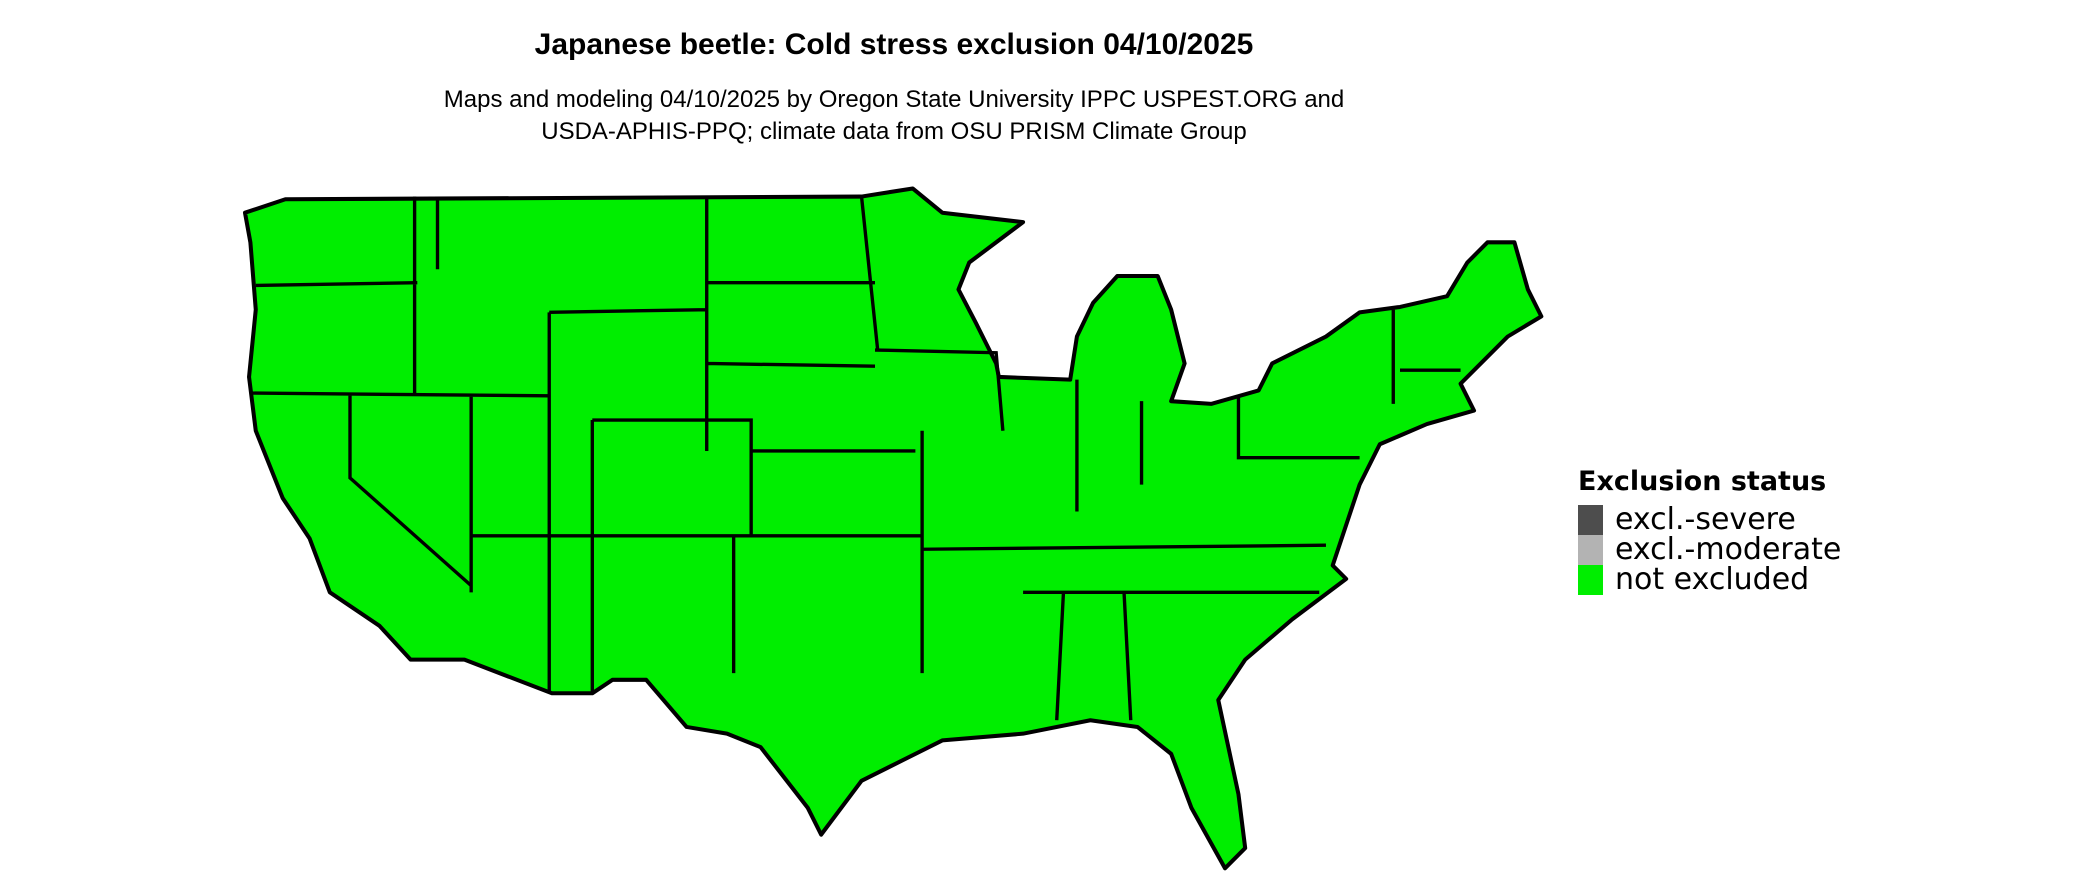 This screenshot has height=892, width=2100. I want to click on legend-item-not-excluded: not excluded, so click(1709, 580).